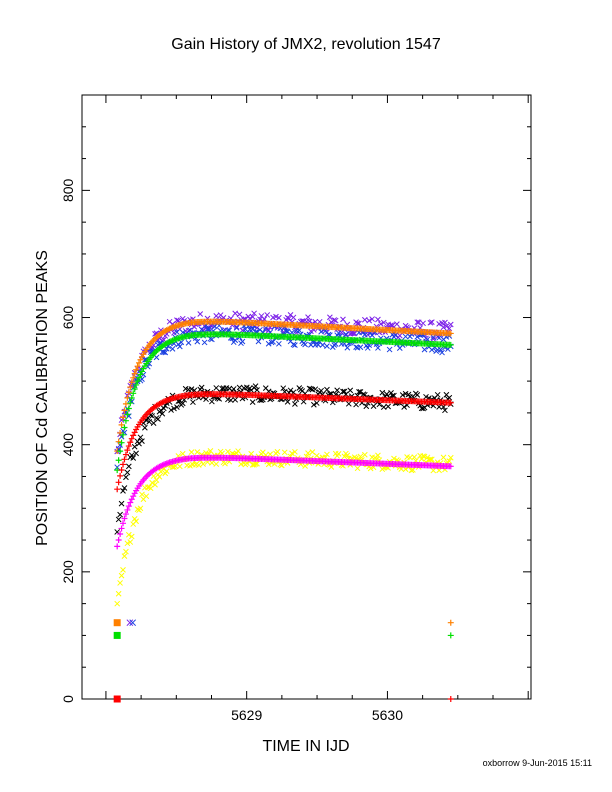  I want to click on credit-stamp: oxborrow 9-Jun-2015 15:11, so click(537, 763).